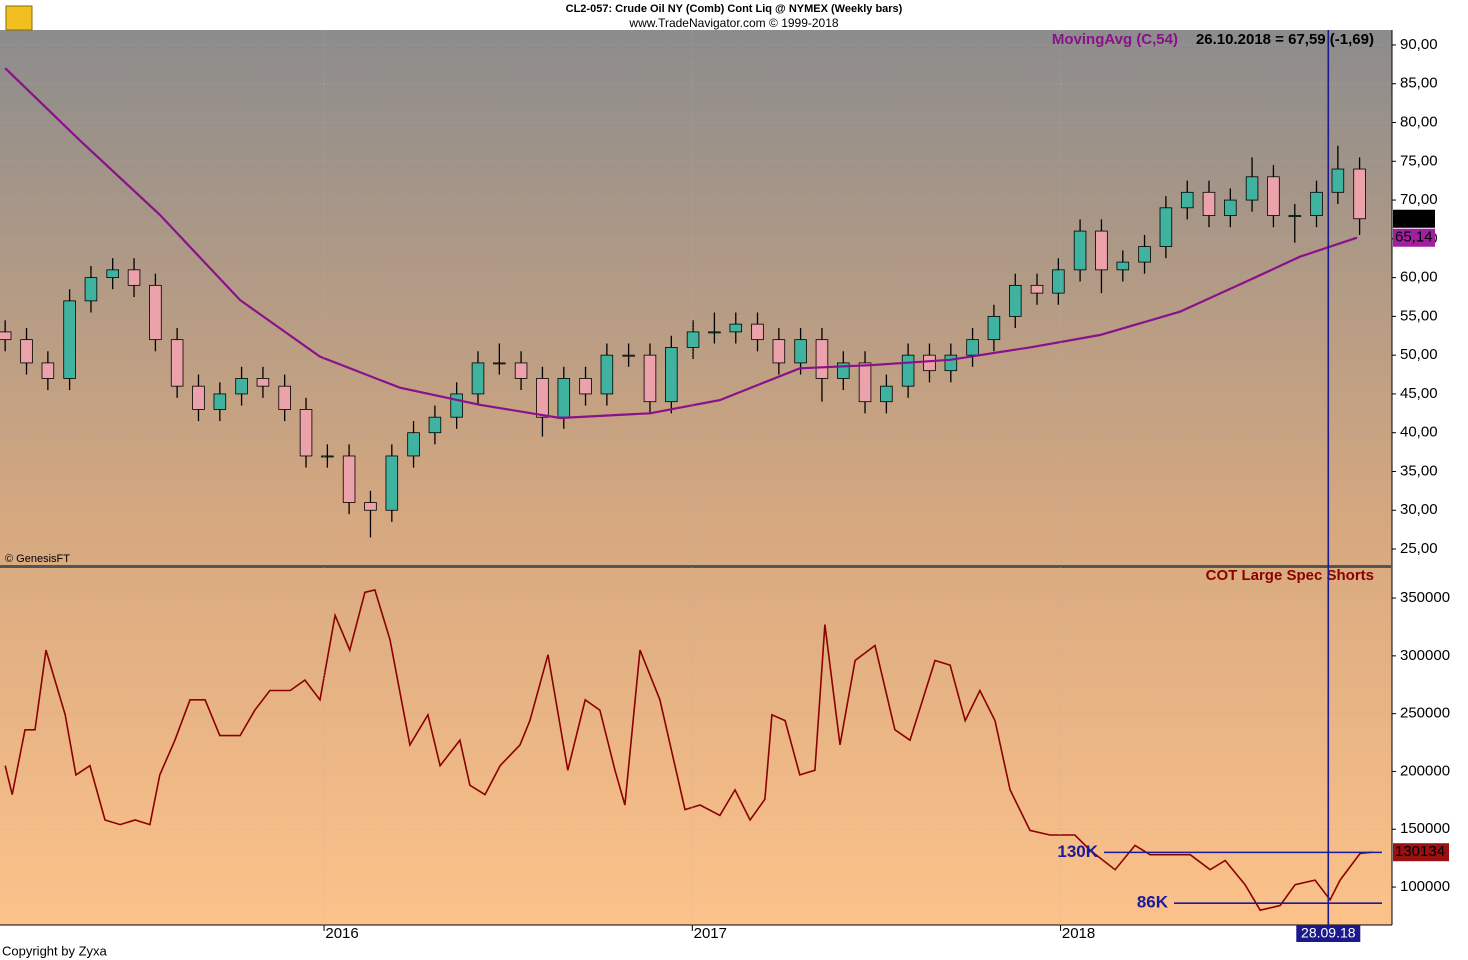 This screenshot has width=1468, height=960. What do you see at coordinates (1419, 83) in the screenshot?
I see `y-tick-label: 85,00` at bounding box center [1419, 83].